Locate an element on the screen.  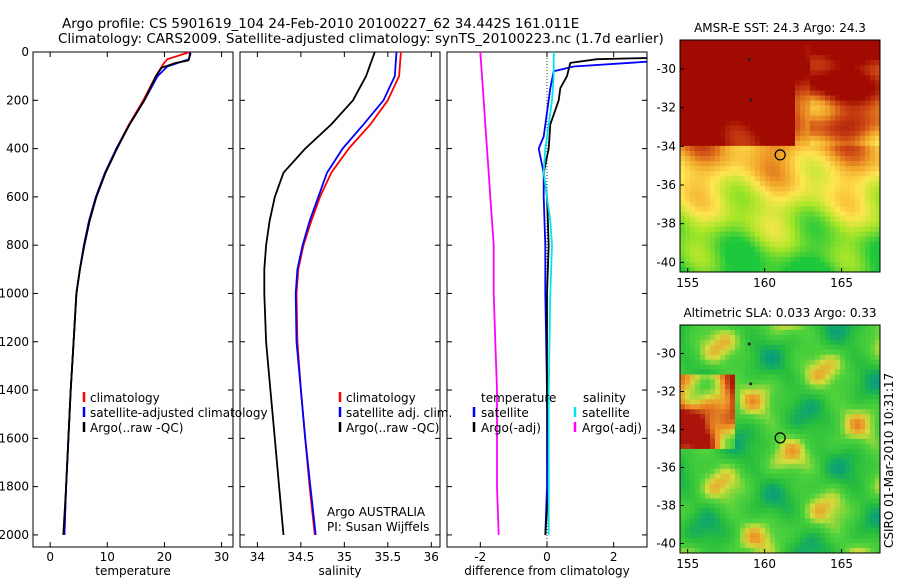
difference-legend-temperature-title: temperature is located at coordinates (518, 398).